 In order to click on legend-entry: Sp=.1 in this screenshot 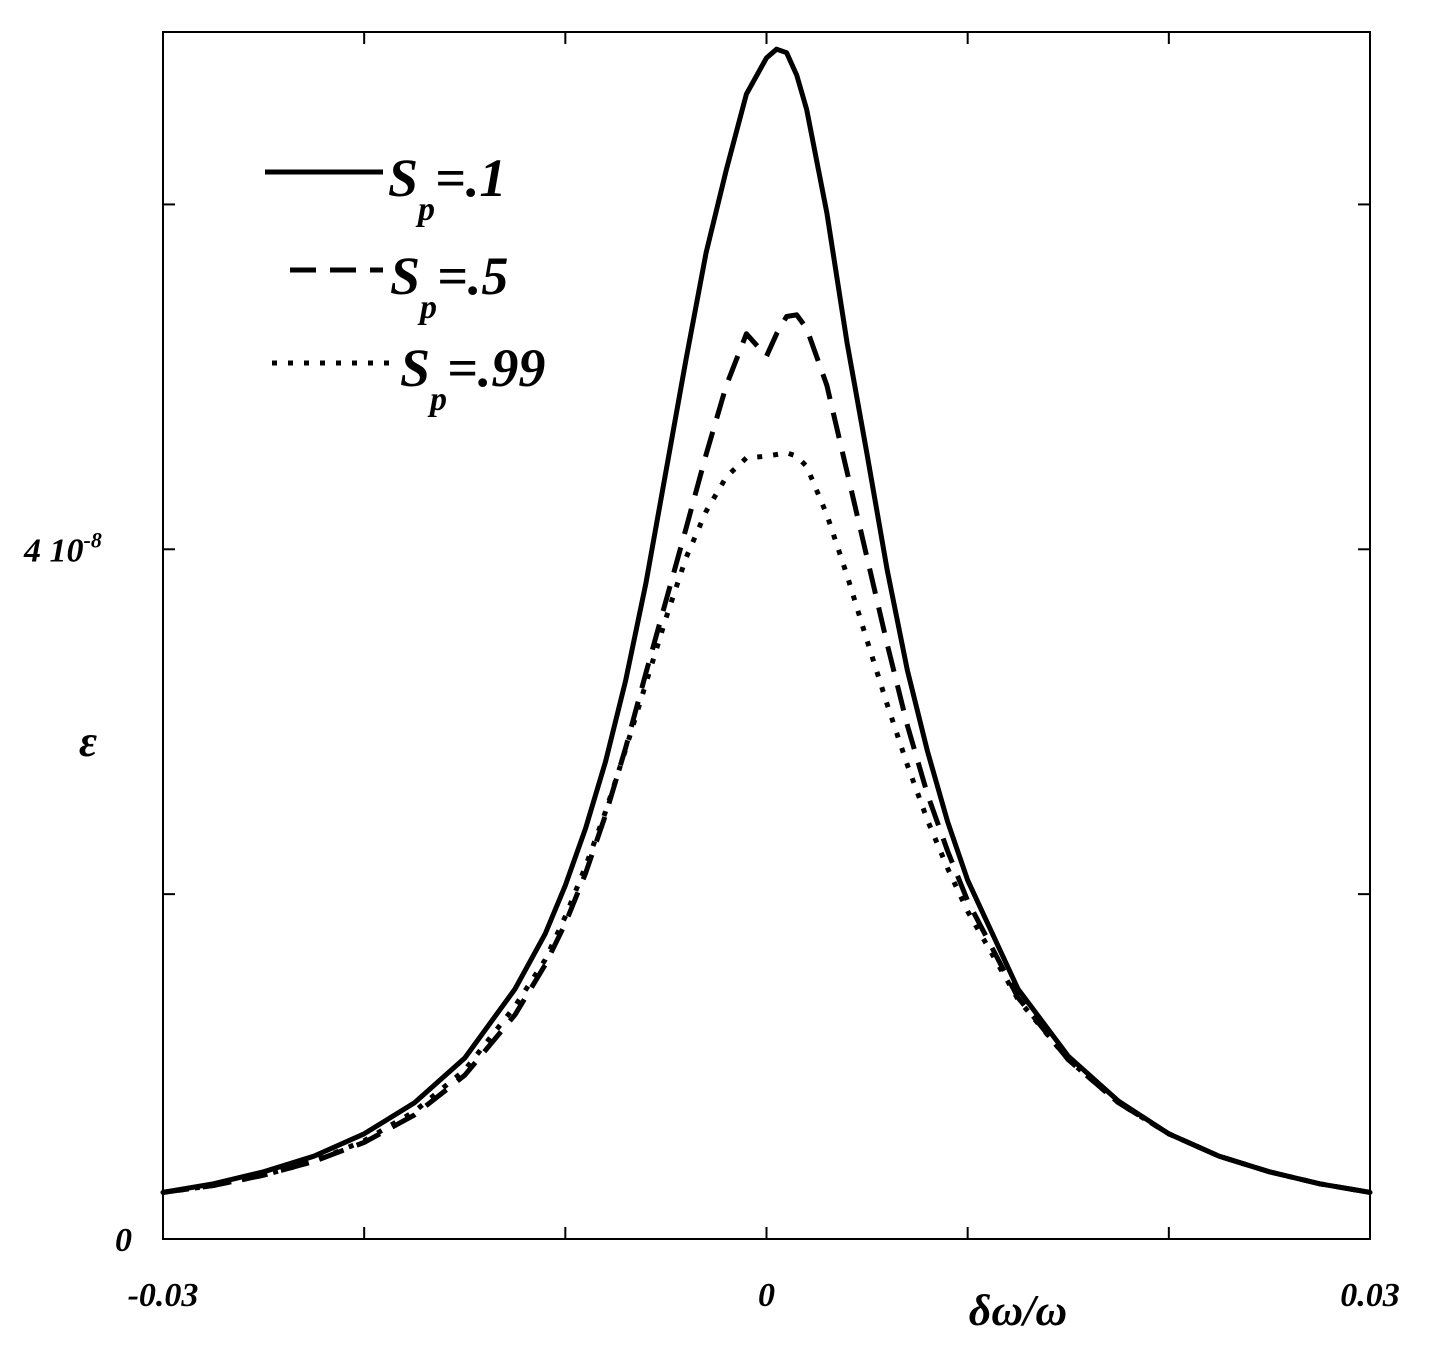, I will do `click(385, 188)`.